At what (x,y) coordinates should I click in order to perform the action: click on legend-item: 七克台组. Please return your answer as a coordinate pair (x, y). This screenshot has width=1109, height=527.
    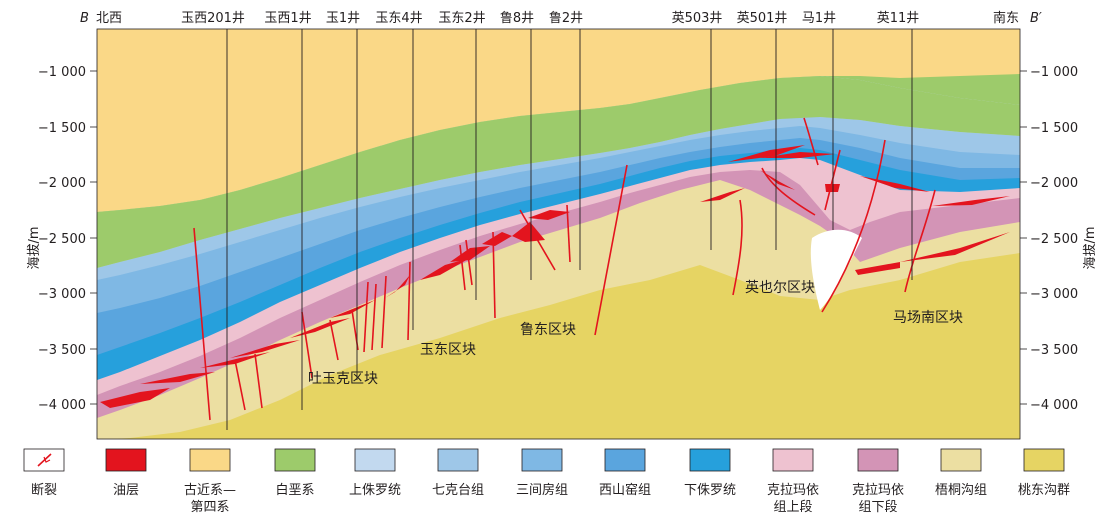
    Looking at the image, I should click on (458, 473).